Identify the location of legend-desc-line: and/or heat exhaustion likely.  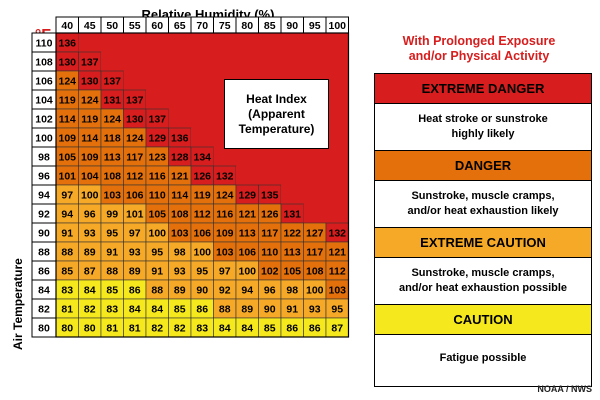
(483, 211).